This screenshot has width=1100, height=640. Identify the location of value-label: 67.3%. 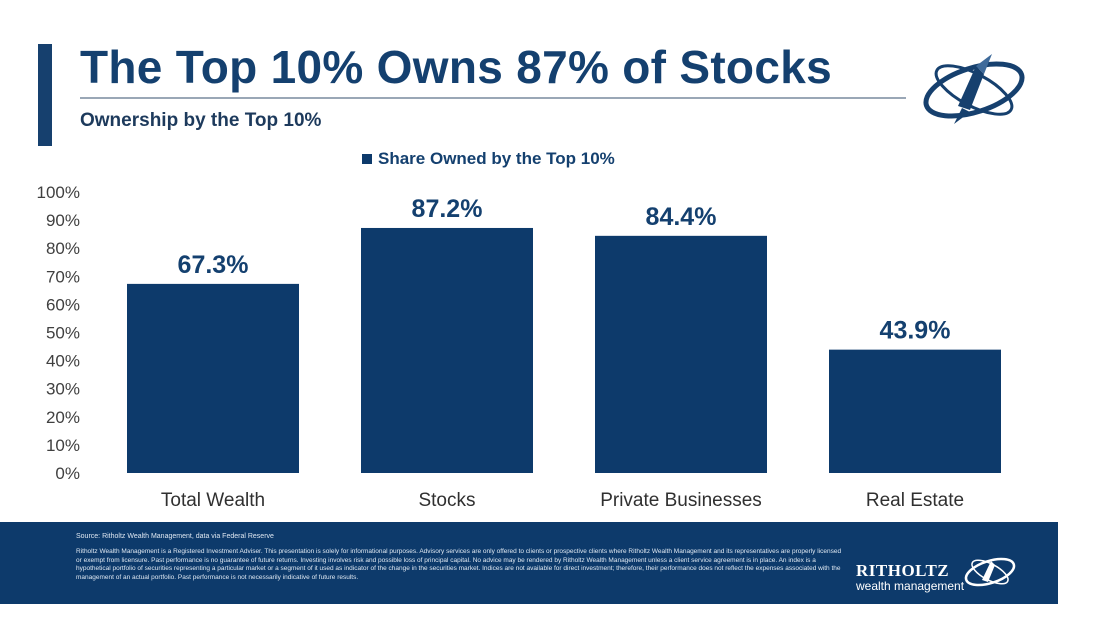
(213, 265).